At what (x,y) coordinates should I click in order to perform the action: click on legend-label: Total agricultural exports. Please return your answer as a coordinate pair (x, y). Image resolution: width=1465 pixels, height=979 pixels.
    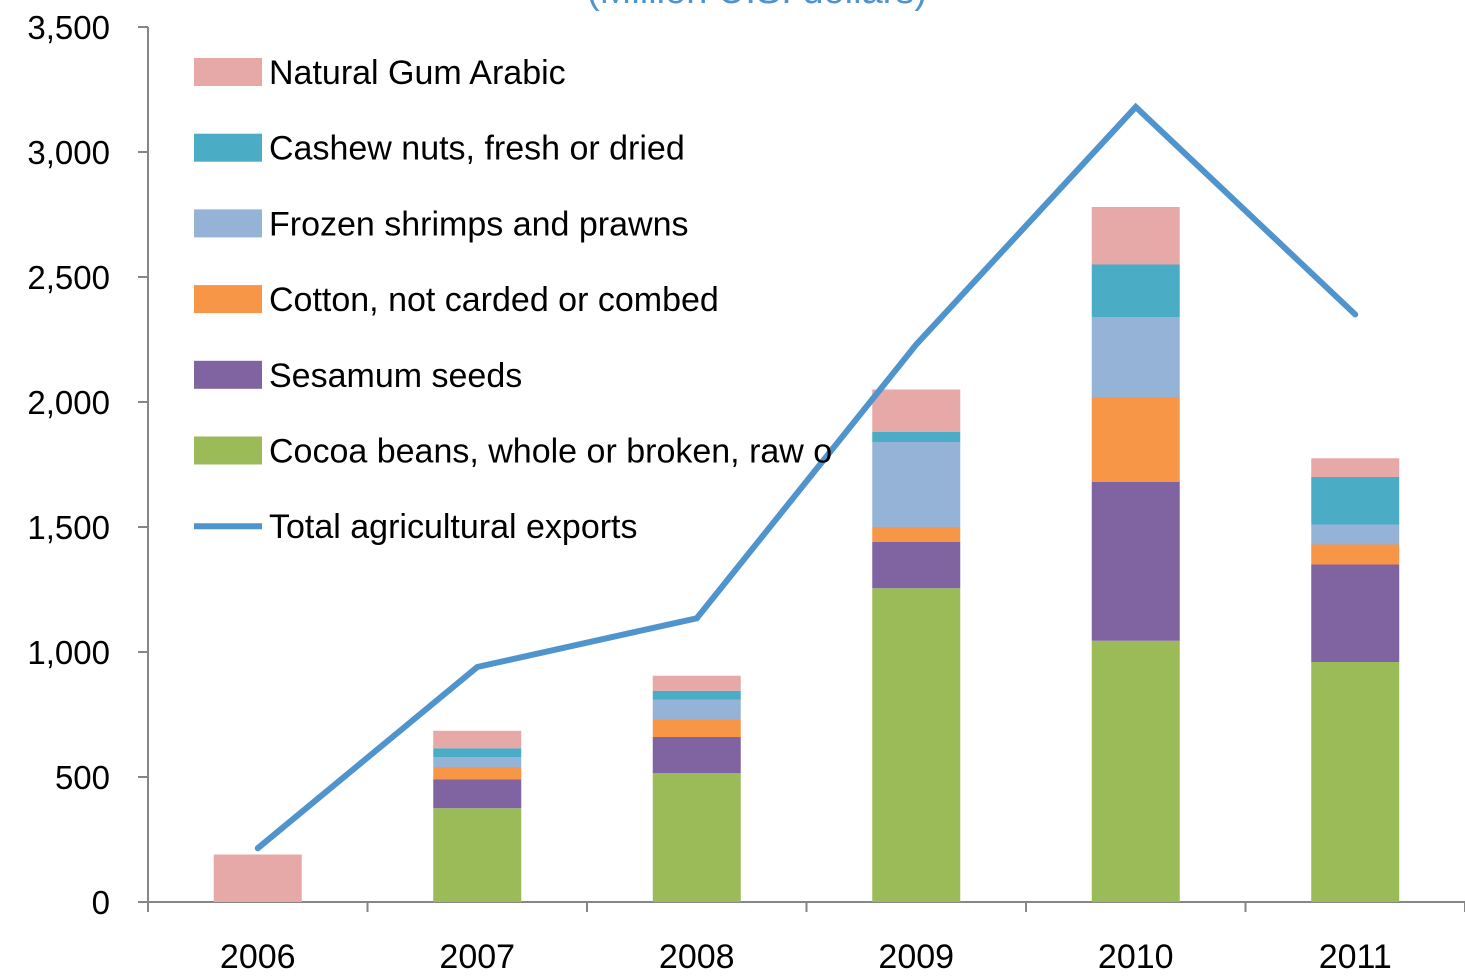
    Looking at the image, I should click on (453, 527).